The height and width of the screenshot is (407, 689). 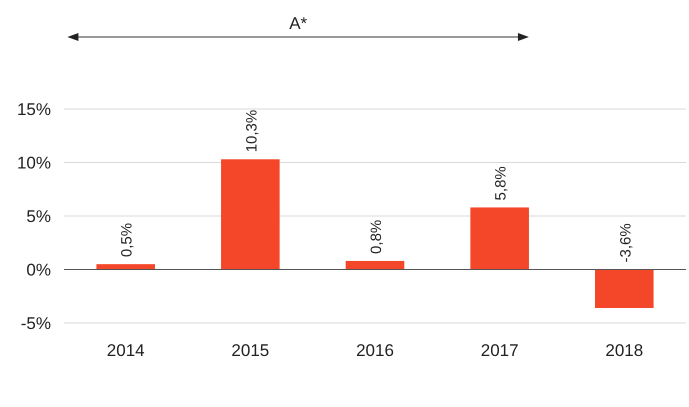 I want to click on data-label: -3,6%, so click(x=625, y=242).